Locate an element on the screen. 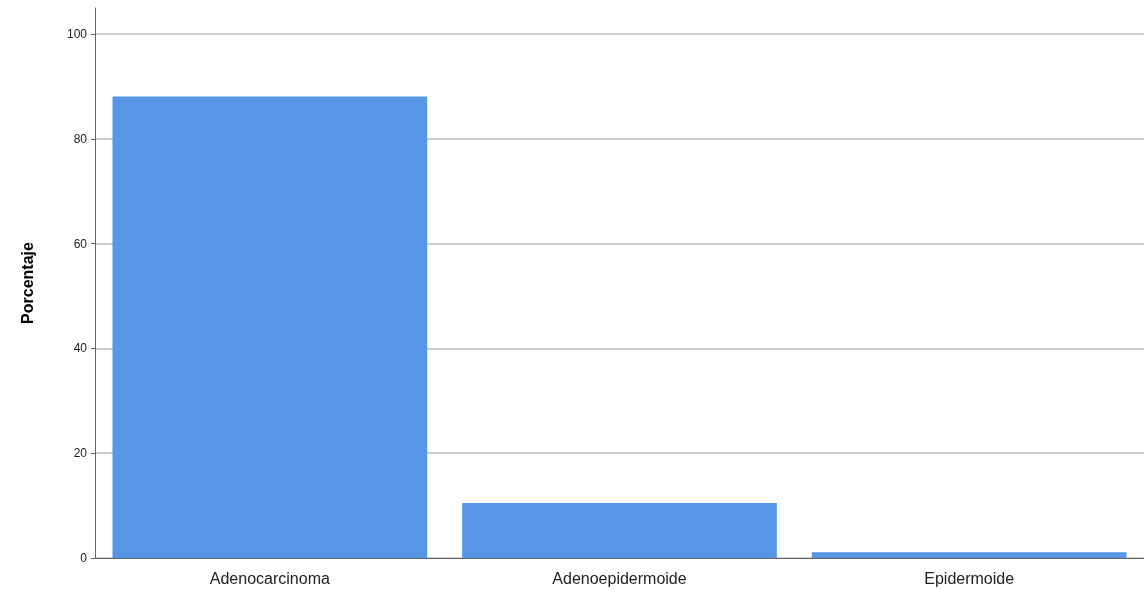 The width and height of the screenshot is (1144, 592). y-tick-label: 100 is located at coordinates (77, 34).